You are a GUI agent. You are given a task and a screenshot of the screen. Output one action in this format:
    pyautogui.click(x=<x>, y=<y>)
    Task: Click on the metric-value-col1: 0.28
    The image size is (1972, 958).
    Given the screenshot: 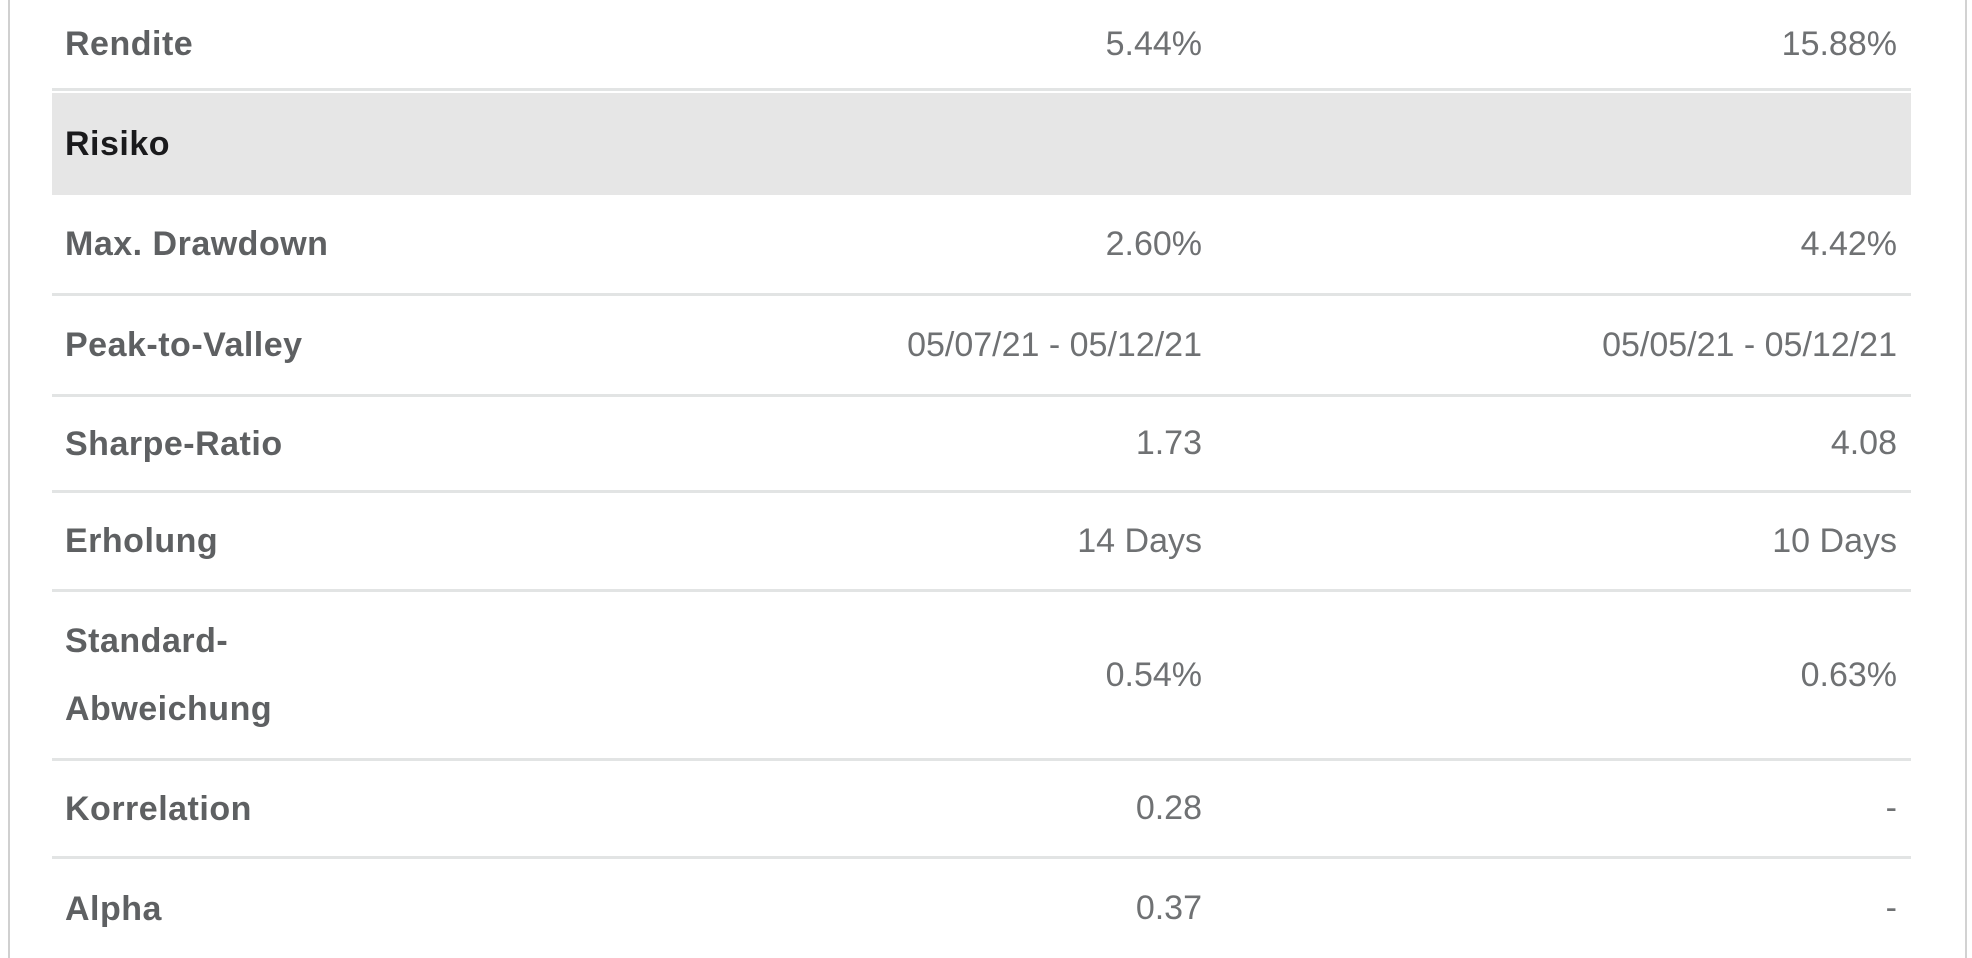 What is the action you would take?
    pyautogui.click(x=1168, y=808)
    